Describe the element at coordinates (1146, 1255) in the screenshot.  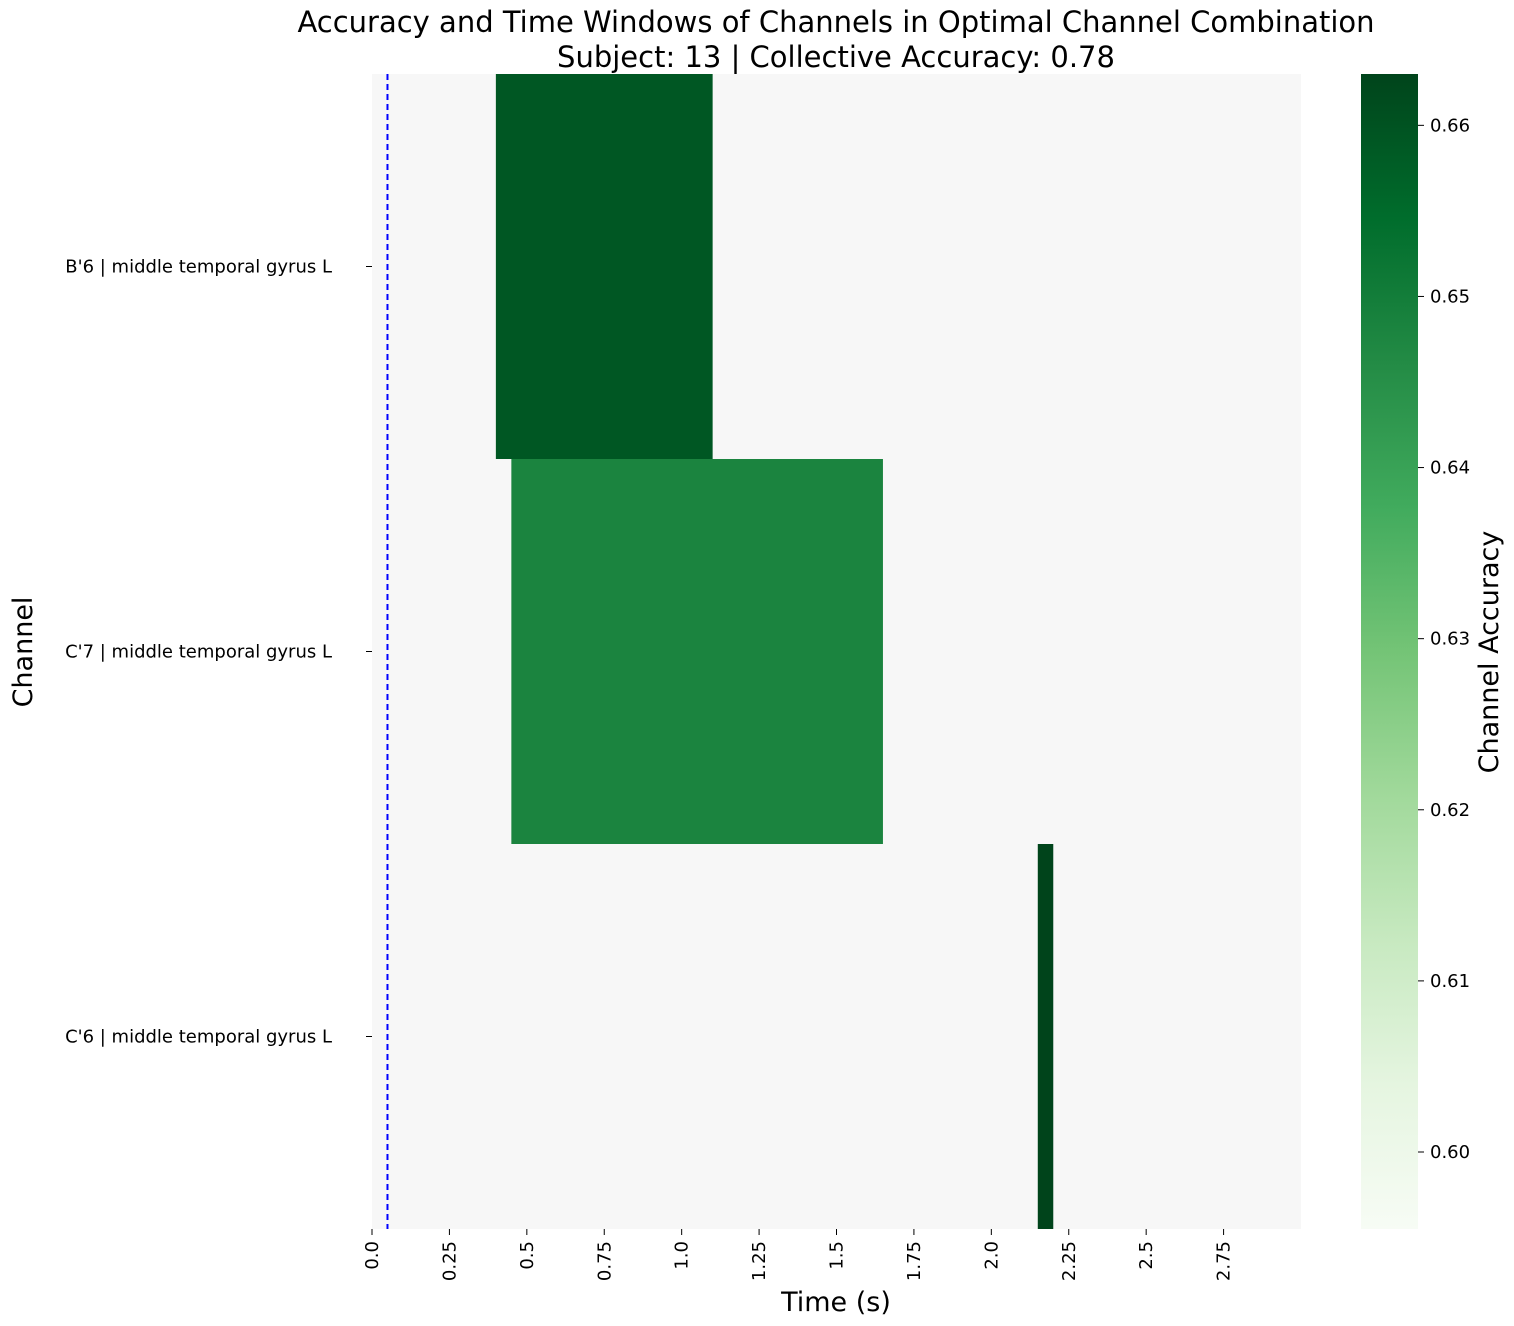
I see `x-tick-label: 2.5` at that location.